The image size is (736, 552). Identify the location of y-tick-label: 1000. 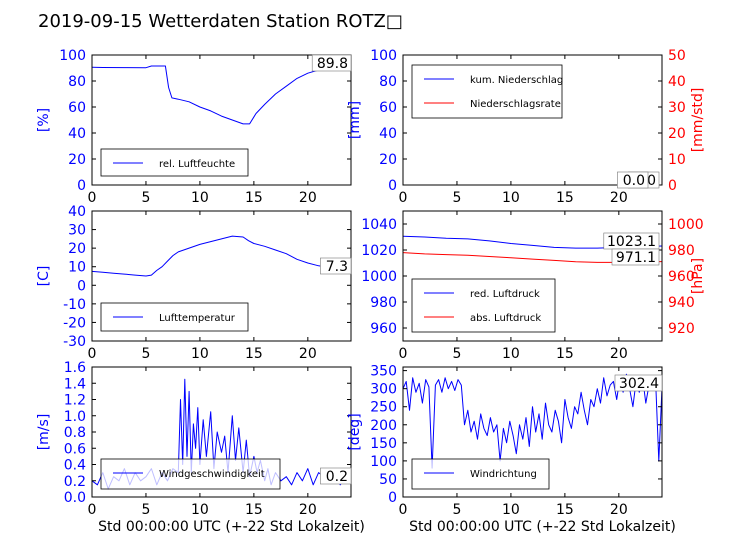
(379, 277).